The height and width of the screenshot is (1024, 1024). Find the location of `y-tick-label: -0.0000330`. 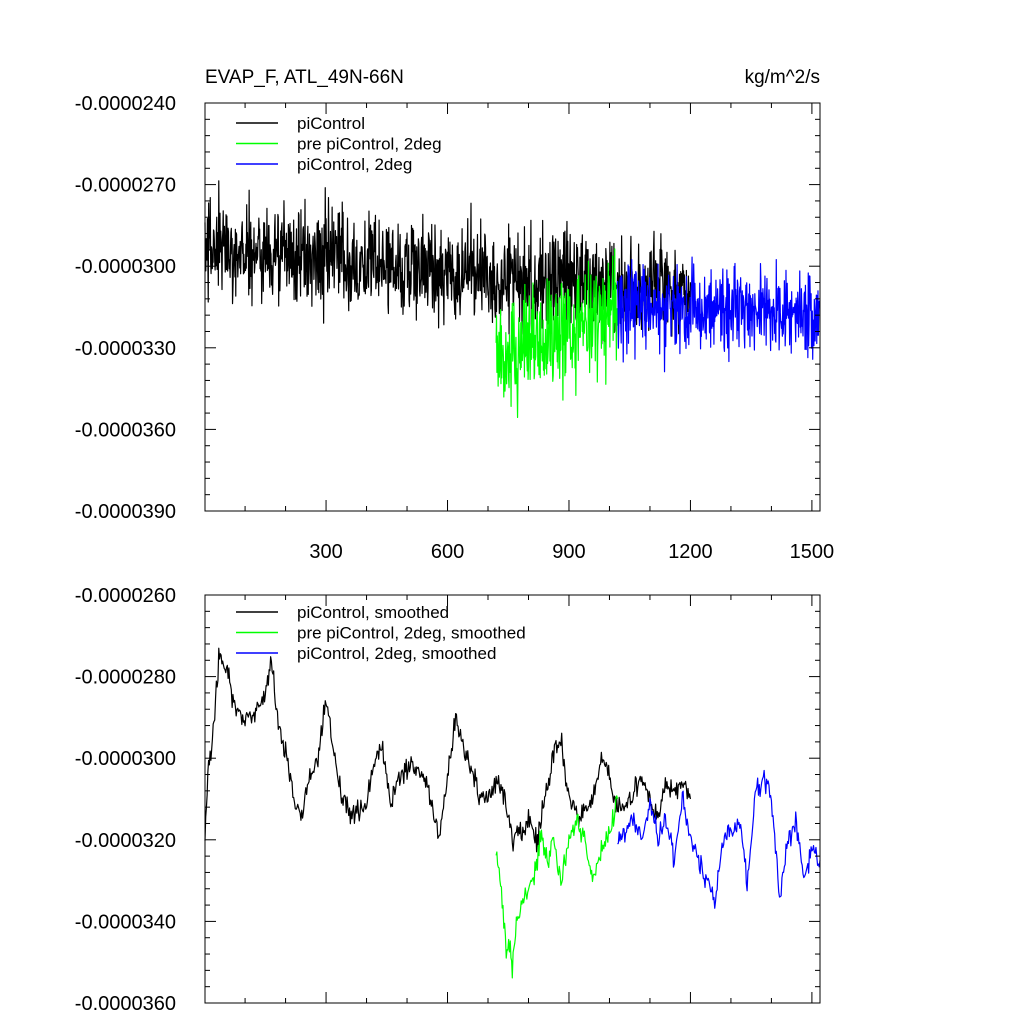

y-tick-label: -0.0000330 is located at coordinates (125, 349).